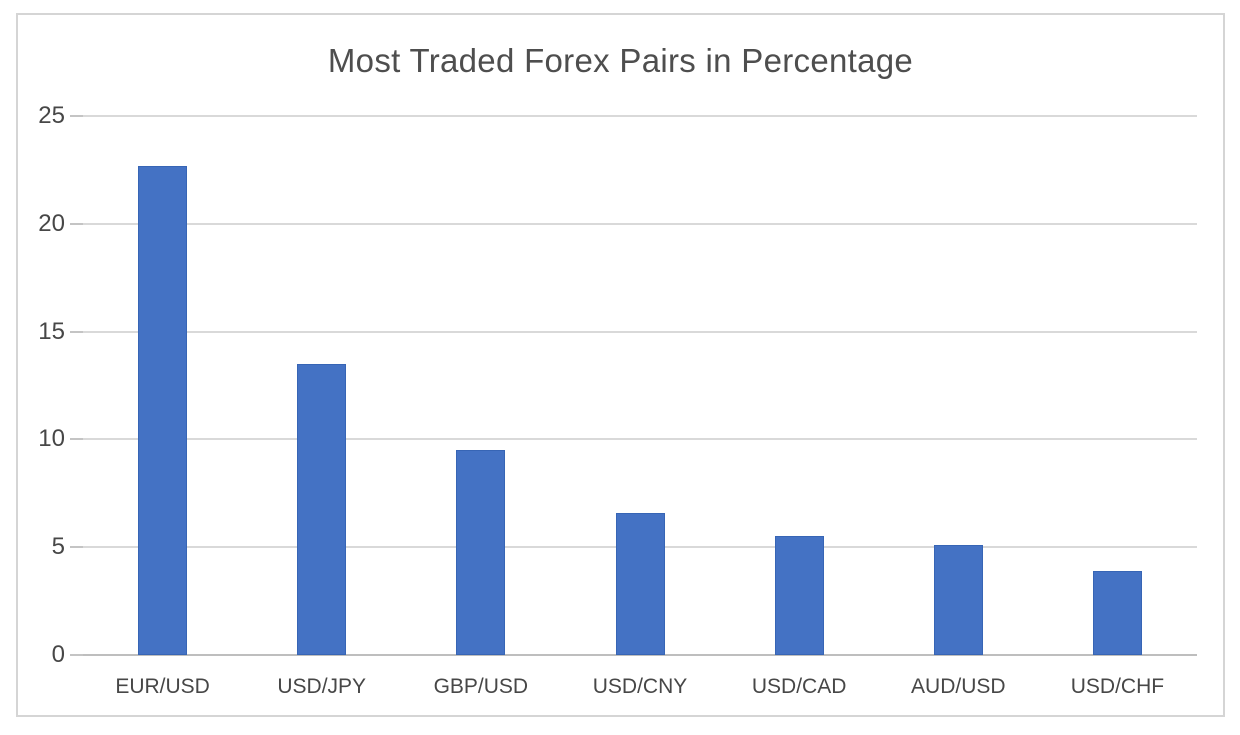  Describe the element at coordinates (58, 654) in the screenshot. I see `y-axis-label-0: 0` at that location.